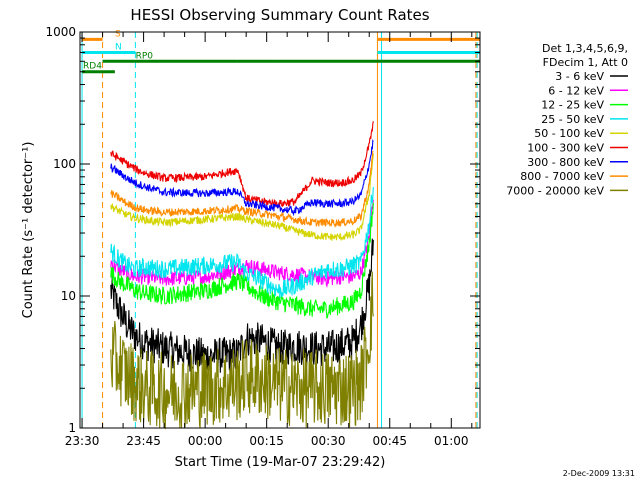 The height and width of the screenshot is (484, 640). What do you see at coordinates (562, 176) in the screenshot?
I see `legend-label-8: 800 - 7000 keV` at bounding box center [562, 176].